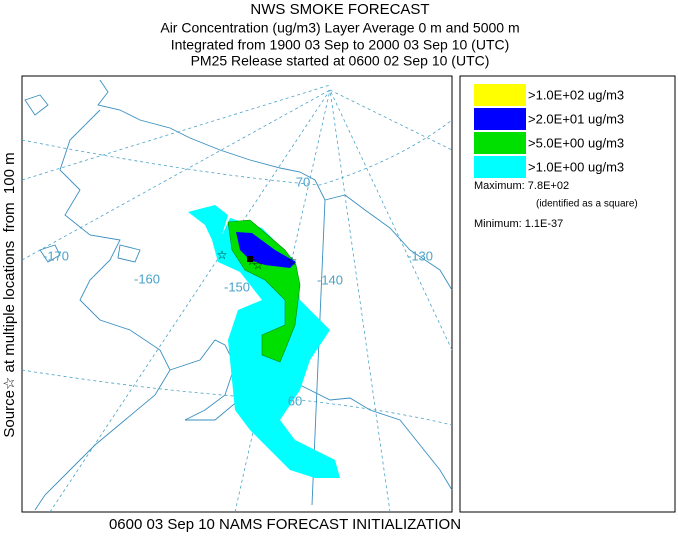 The height and width of the screenshot is (536, 678). Describe the element at coordinates (303, 181) in the screenshot. I see `latitude-label: 70` at that location.